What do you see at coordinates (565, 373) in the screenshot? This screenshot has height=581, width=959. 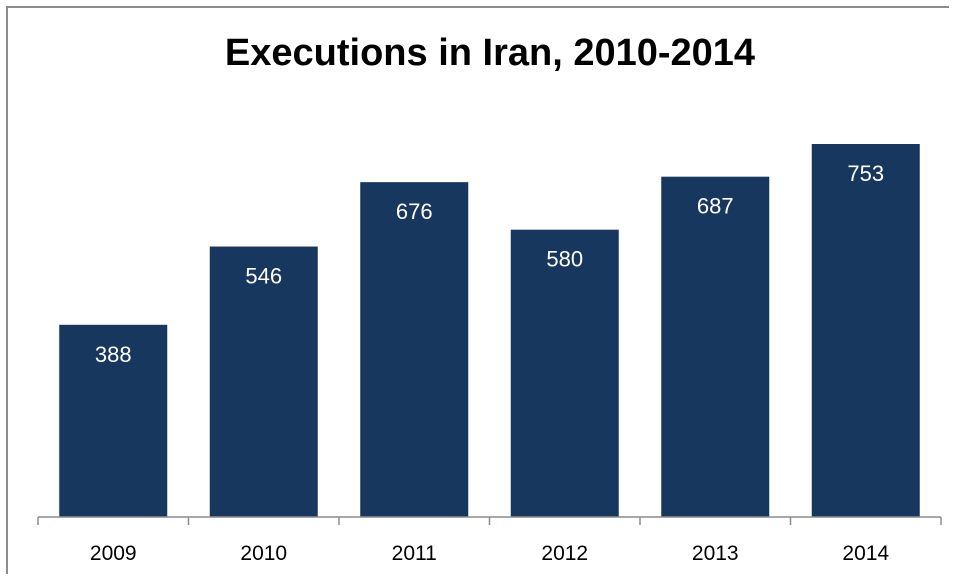 I see `bar-2012` at bounding box center [565, 373].